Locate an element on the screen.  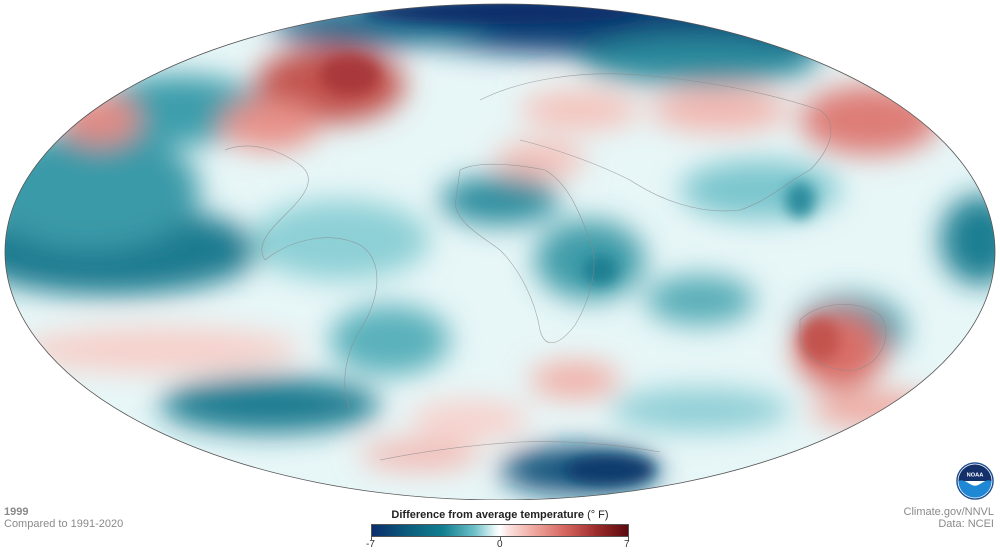
legend-max-label: 7 is located at coordinates (627, 544).